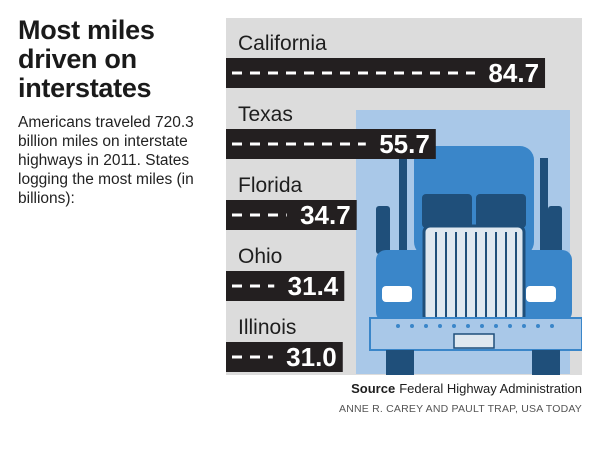  Describe the element at coordinates (400, 362) in the screenshot. I see `truck-tire-left` at that location.